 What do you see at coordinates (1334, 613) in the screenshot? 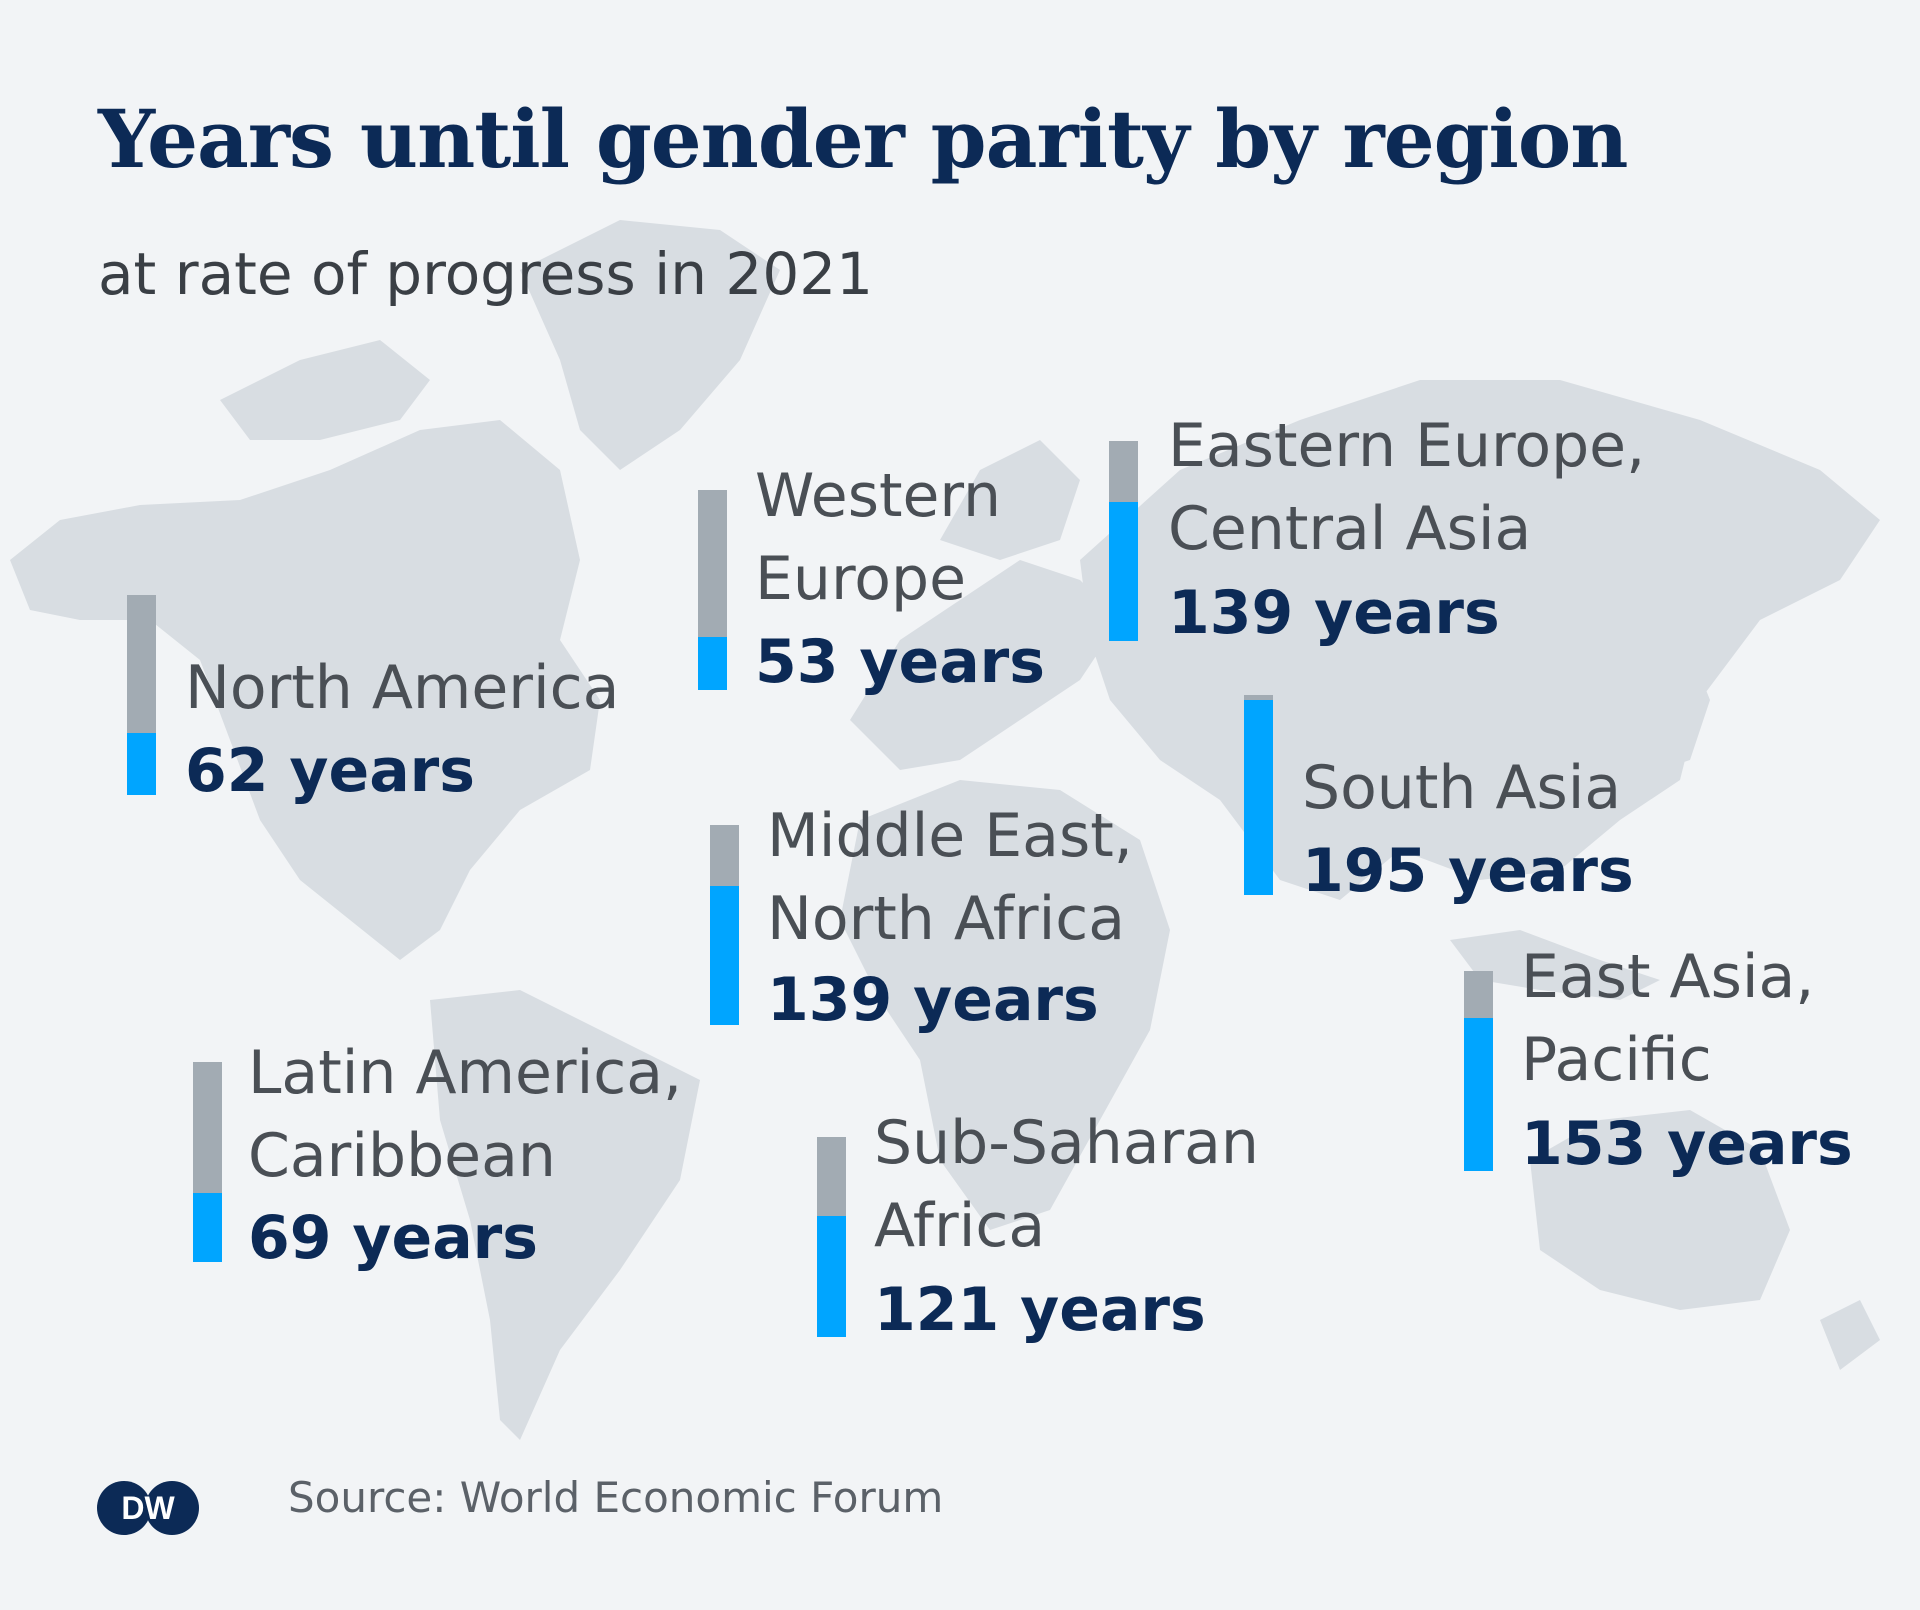
I see `value-eastern-europe-central-asia: 139 years` at bounding box center [1334, 613].